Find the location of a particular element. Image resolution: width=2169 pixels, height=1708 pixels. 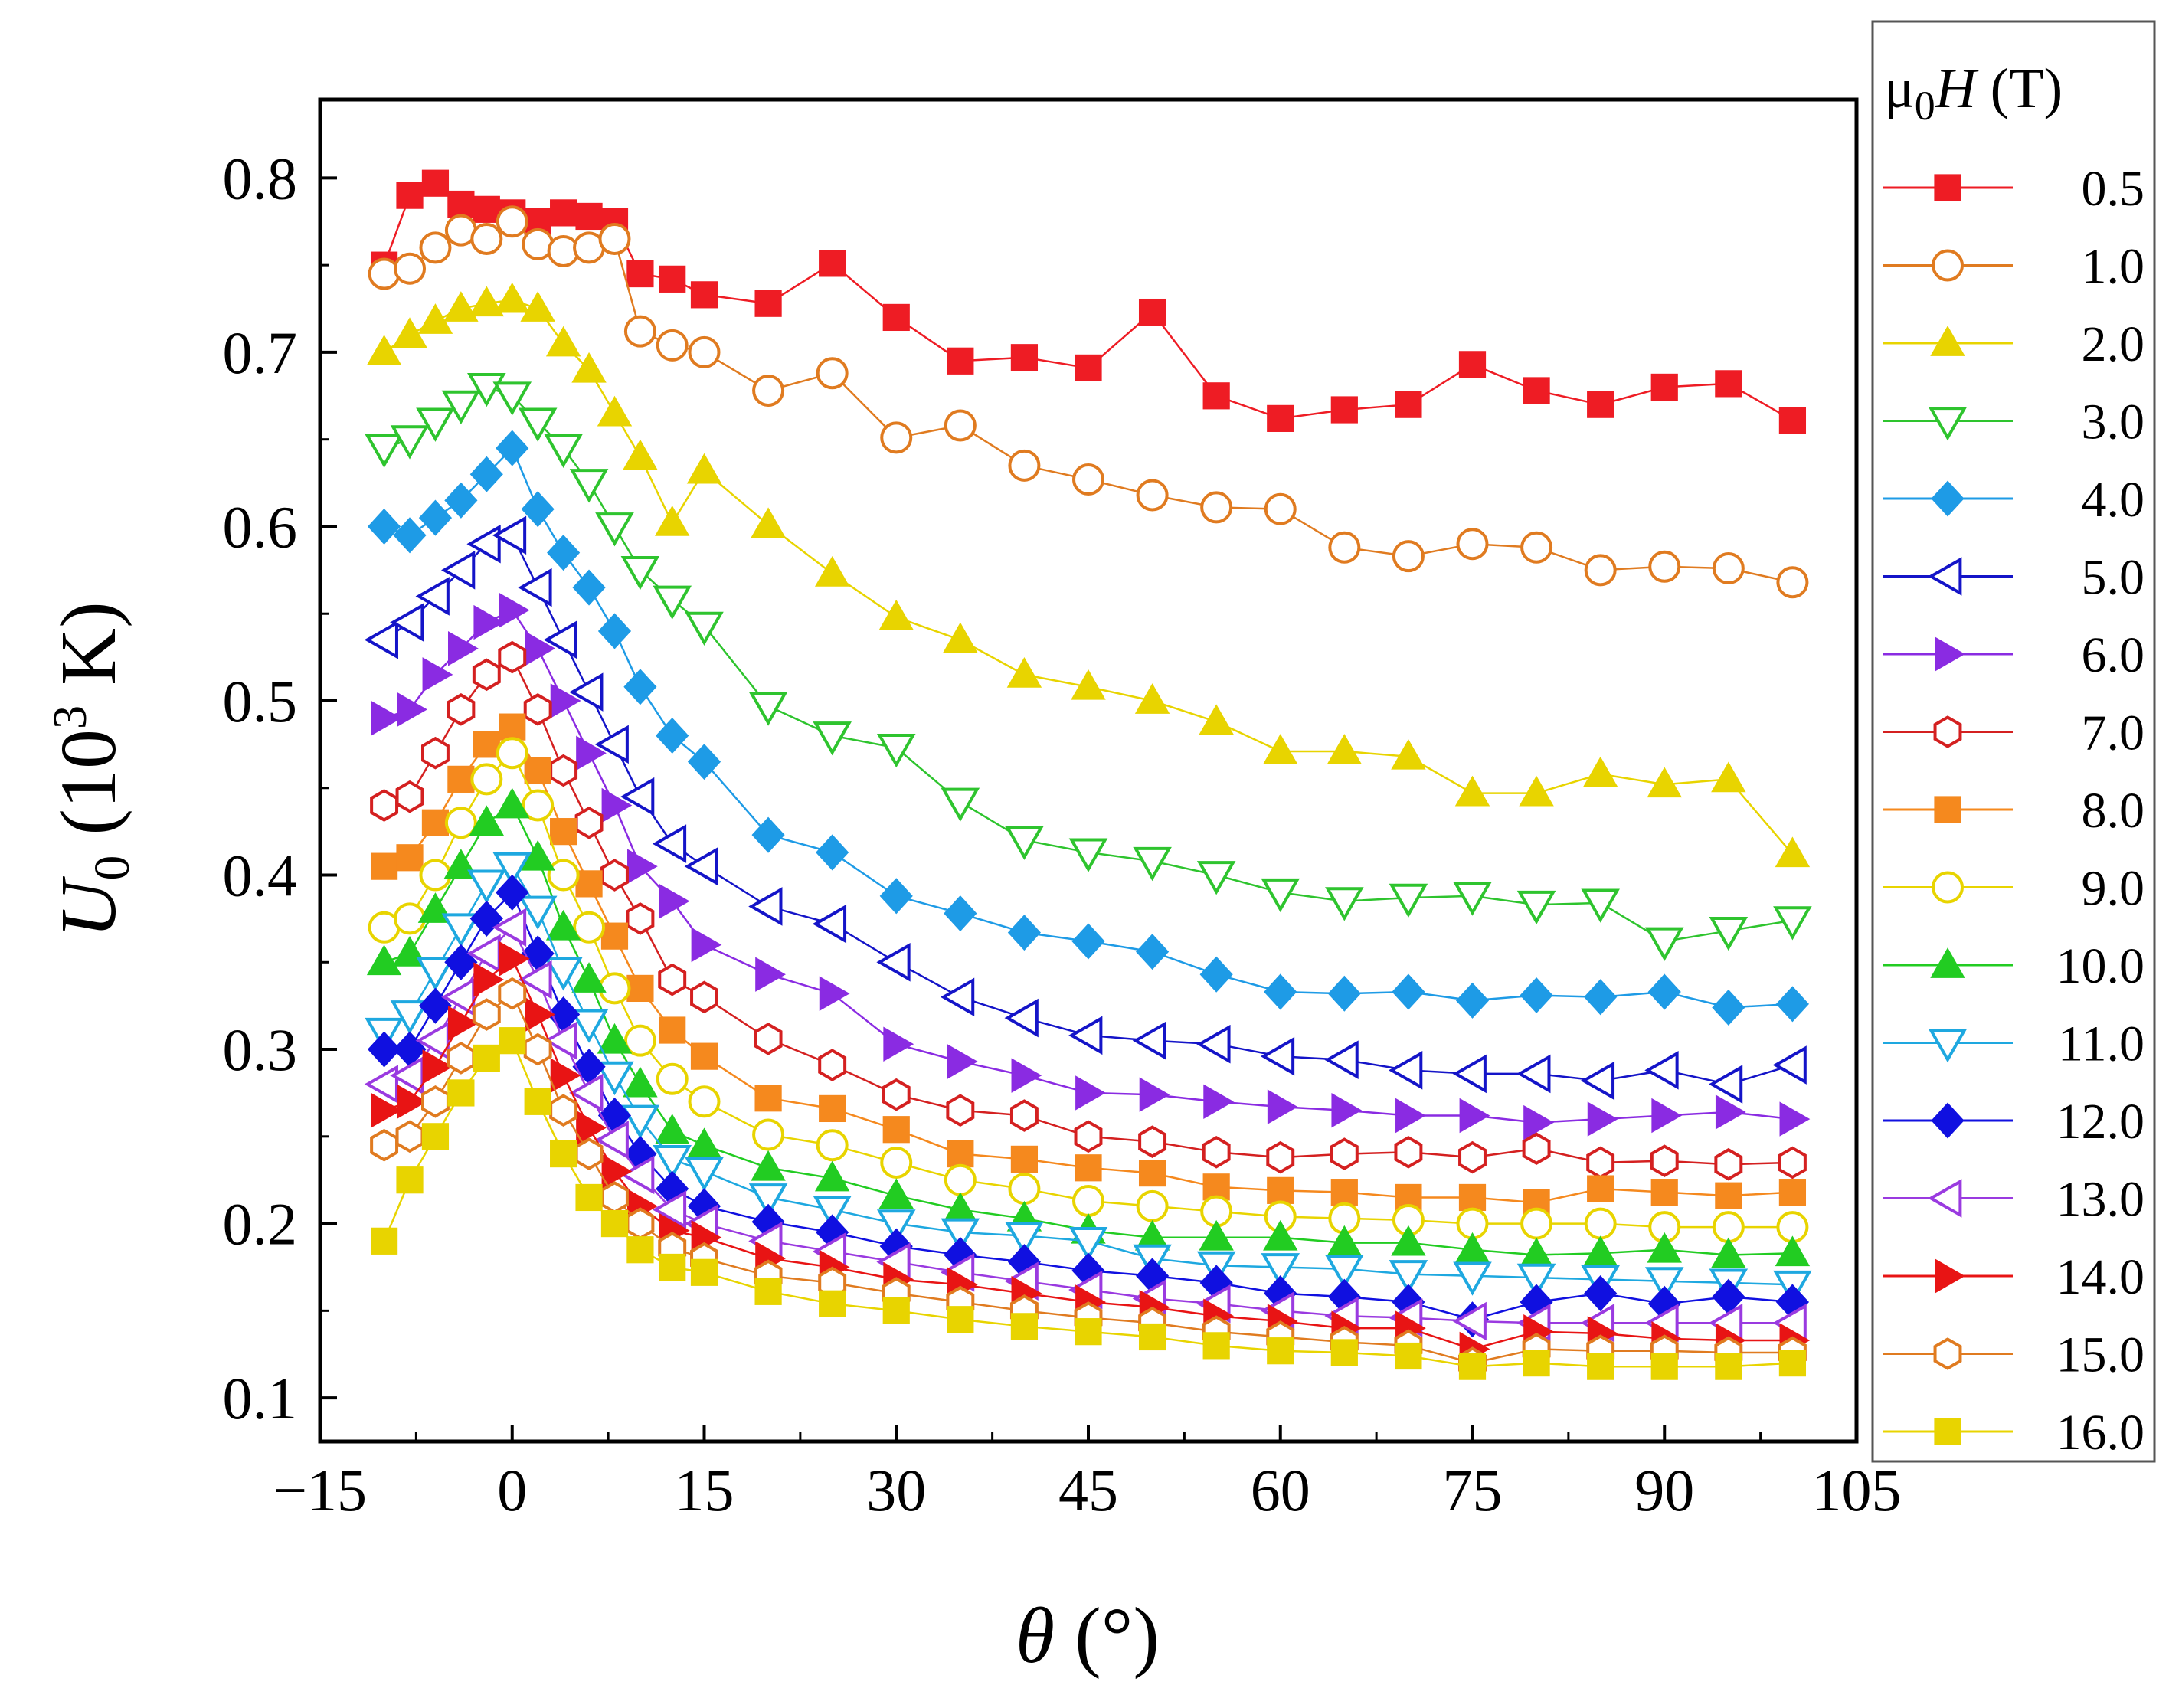

y-tick-label: 0.4 is located at coordinates (260, 876).